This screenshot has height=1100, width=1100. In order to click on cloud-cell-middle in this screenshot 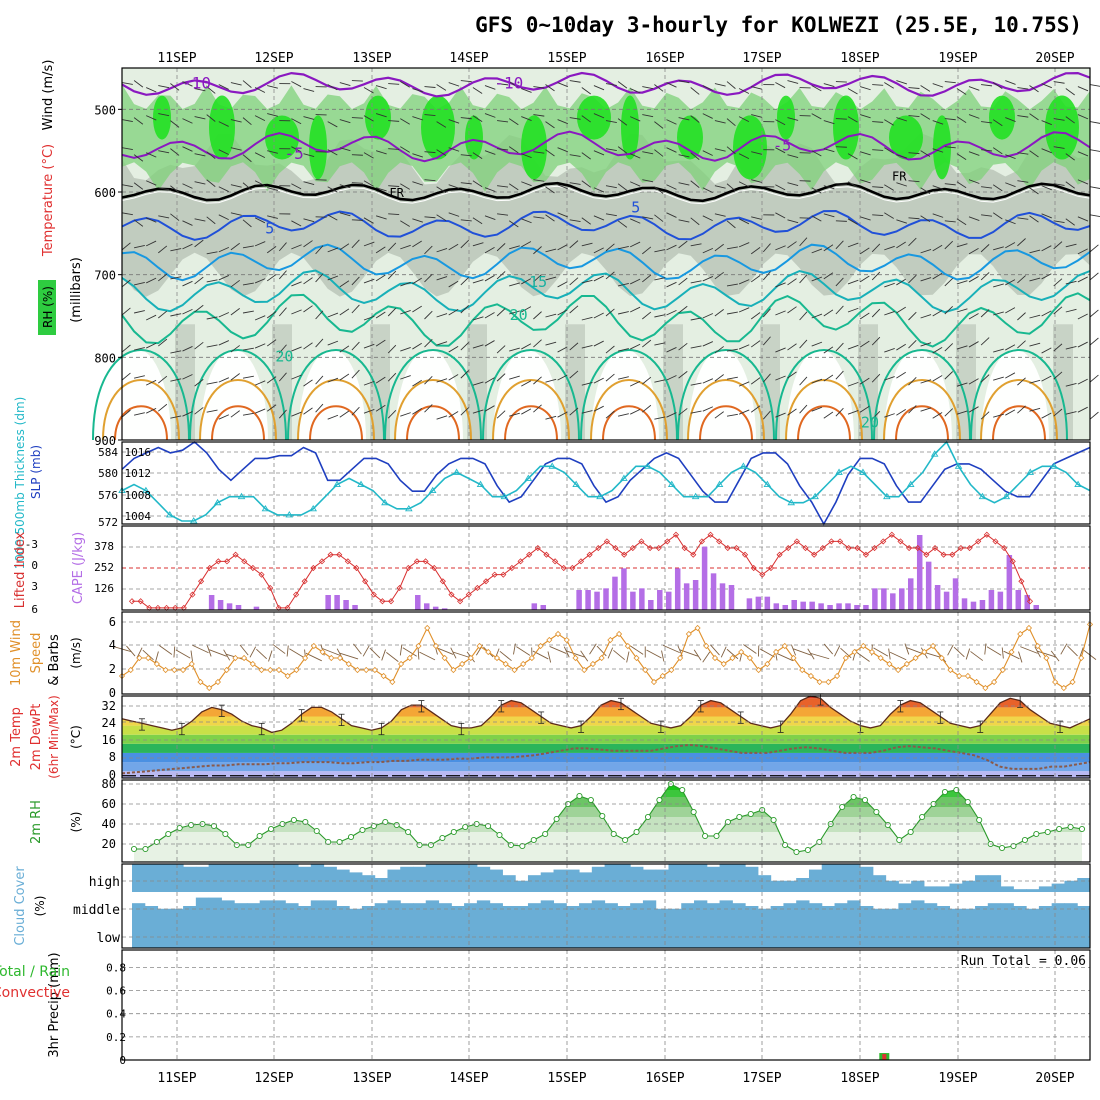, I will do `click(253, 911)`.